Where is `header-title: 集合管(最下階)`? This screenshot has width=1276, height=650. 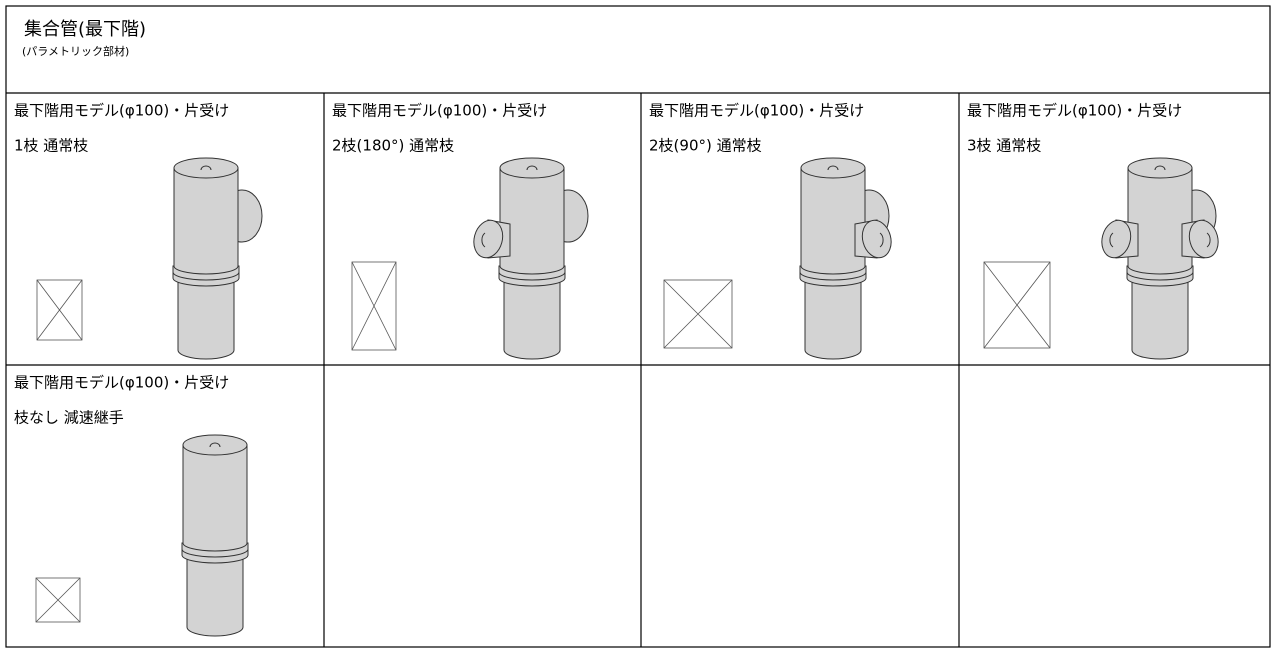 header-title: 集合管(最下階) is located at coordinates (85, 29).